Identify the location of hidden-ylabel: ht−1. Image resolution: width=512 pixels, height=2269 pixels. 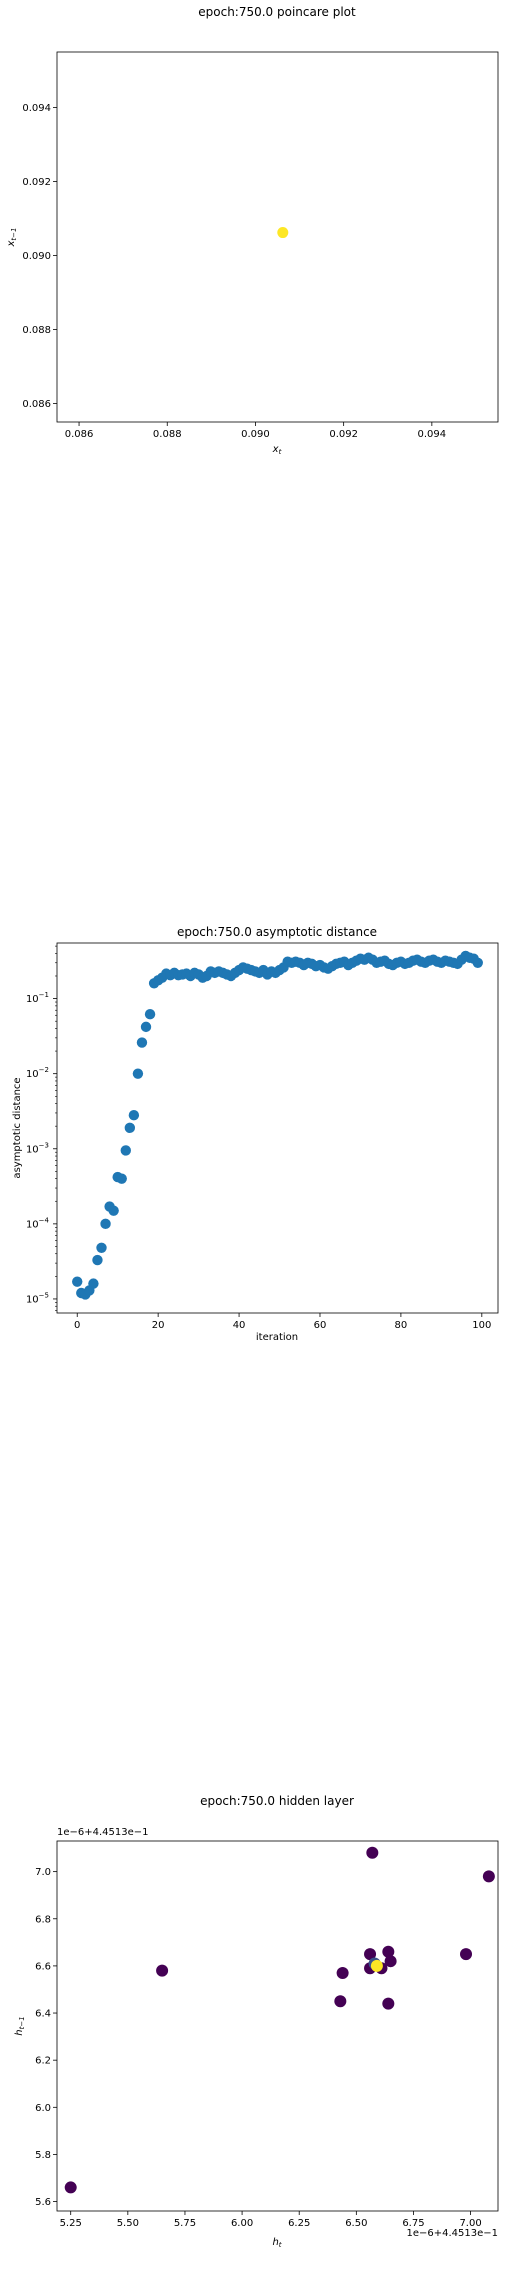
(20, 2025).